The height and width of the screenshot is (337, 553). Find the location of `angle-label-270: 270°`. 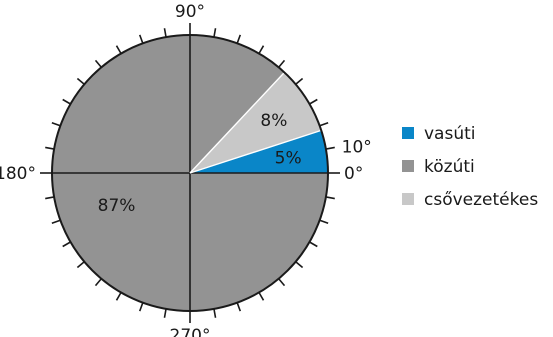

angle-label-270: 270° is located at coordinates (190, 331).